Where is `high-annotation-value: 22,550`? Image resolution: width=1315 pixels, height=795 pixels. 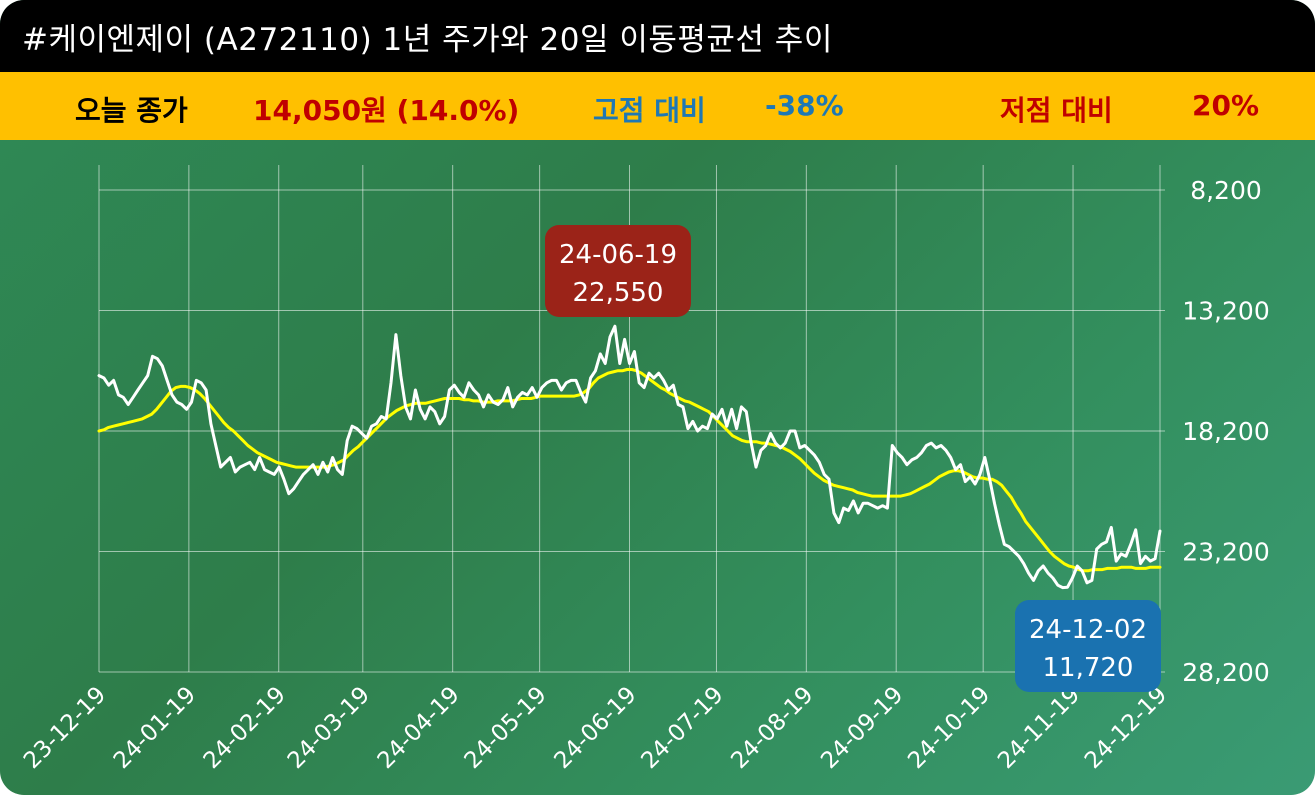 high-annotation-value: 22,550 is located at coordinates (618, 293).